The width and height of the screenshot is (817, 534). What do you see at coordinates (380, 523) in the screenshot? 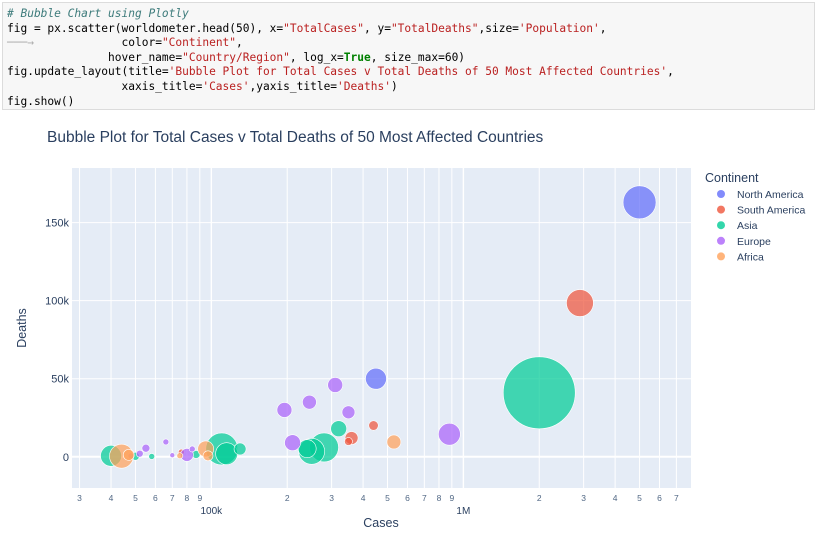
I see `x-axis-title: Cases` at bounding box center [380, 523].